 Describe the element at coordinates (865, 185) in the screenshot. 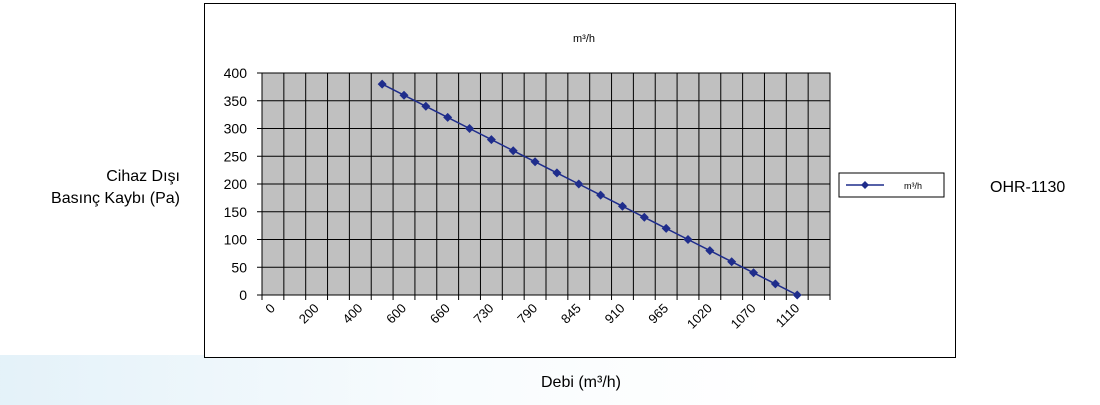

I see `legend-swatch-marker` at that location.